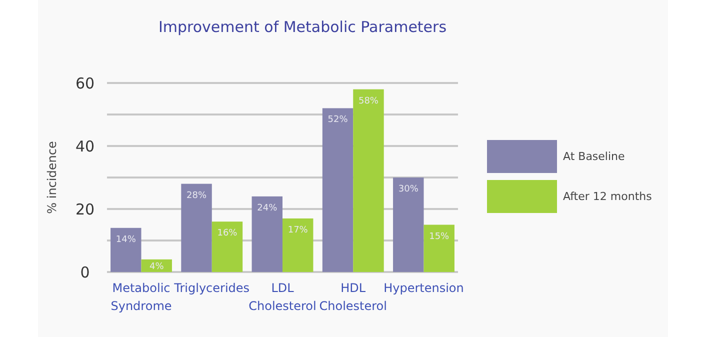 The height and width of the screenshot is (337, 715). What do you see at coordinates (338, 120) in the screenshot?
I see `data-label: 52%` at bounding box center [338, 120].